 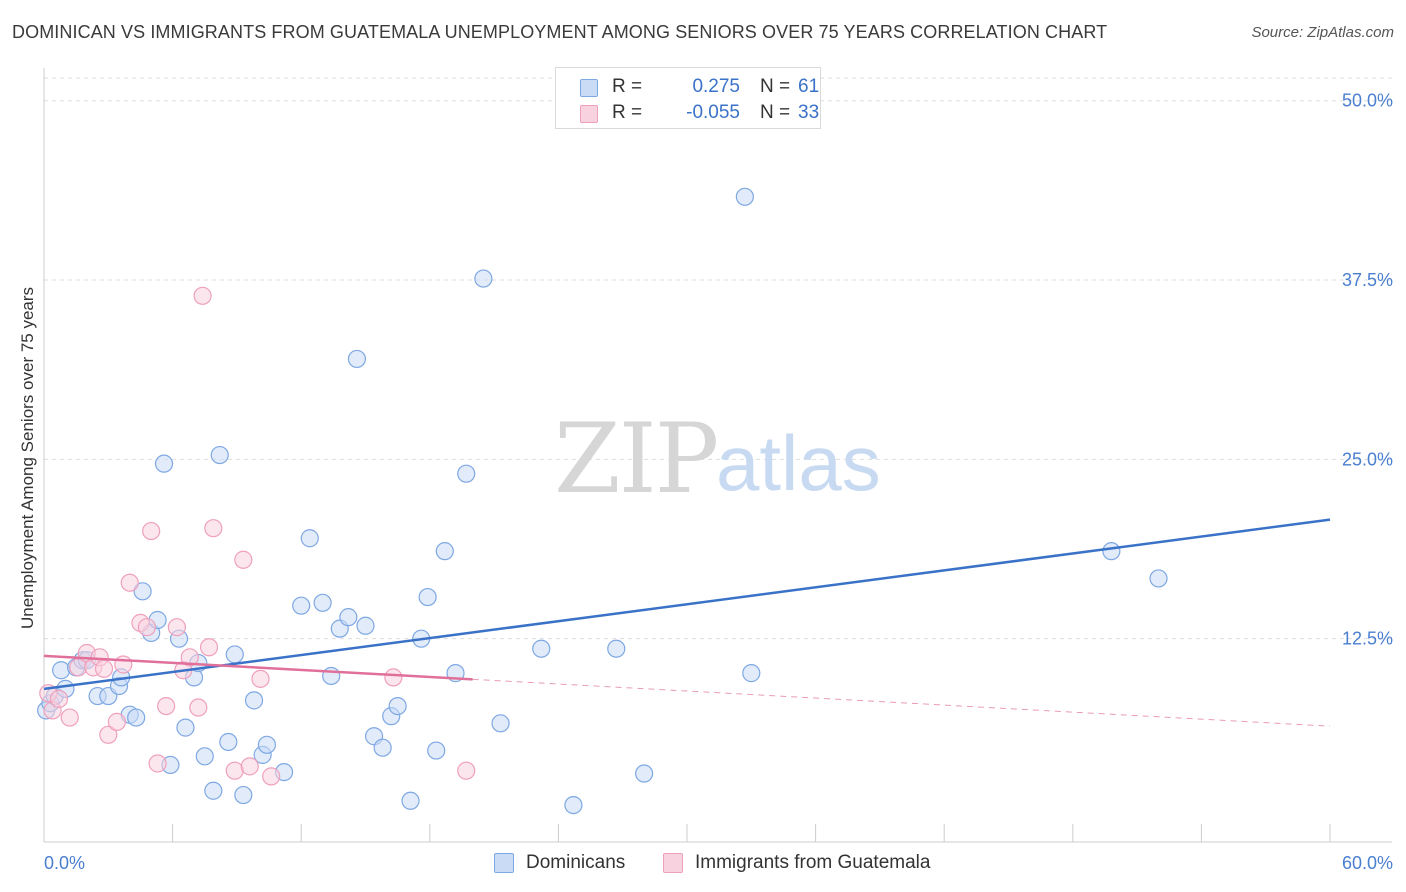 I want to click on y-axis-label: Unemployment Among Seniors over 75 years, so click(x=27, y=458).